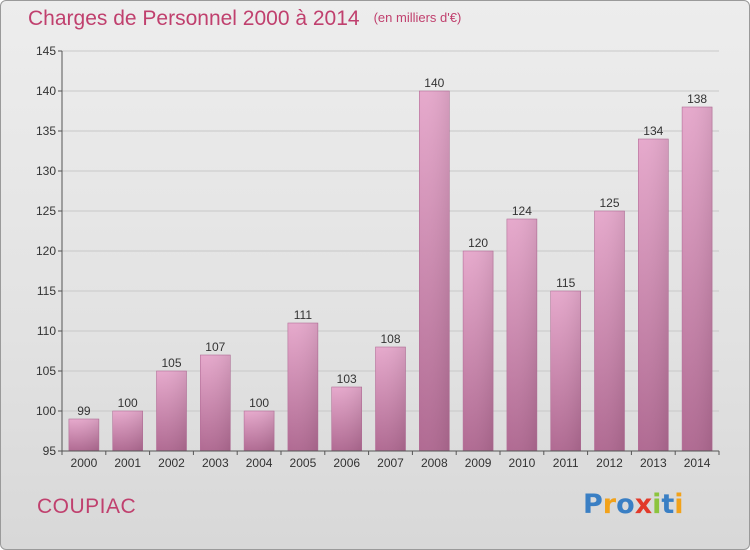 The width and height of the screenshot is (750, 550). I want to click on x-tick-label: 2010, so click(522, 463).